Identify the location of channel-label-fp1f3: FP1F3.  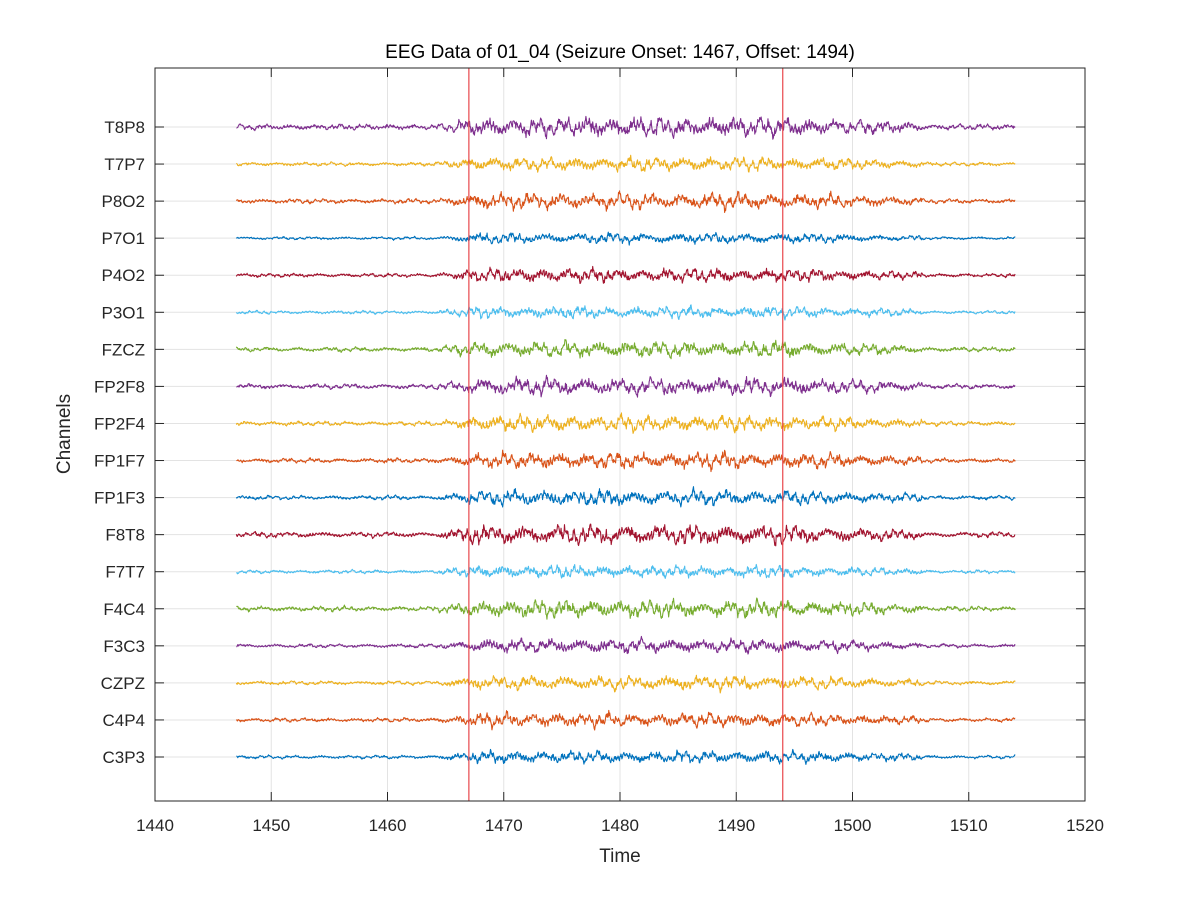
(119, 498).